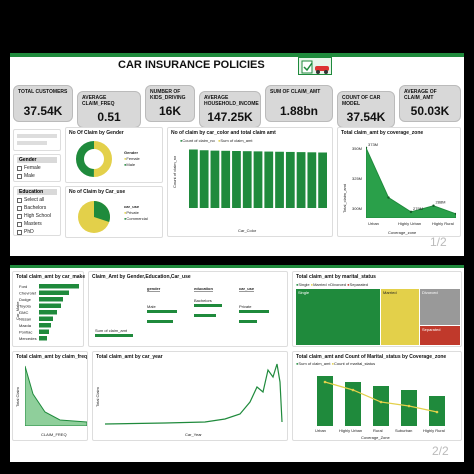 The width and height of the screenshot is (474, 474). I want to click on education-option-masters: Masters, so click(29, 224).